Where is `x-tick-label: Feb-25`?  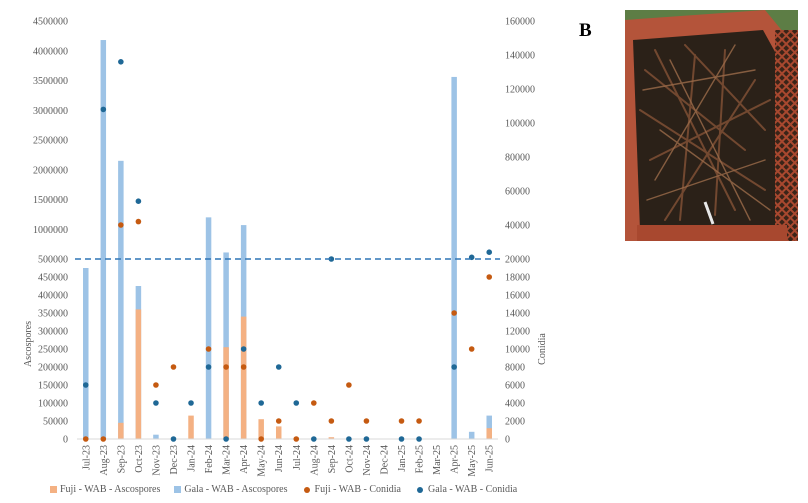 x-tick-label: Feb-25 is located at coordinates (420, 459).